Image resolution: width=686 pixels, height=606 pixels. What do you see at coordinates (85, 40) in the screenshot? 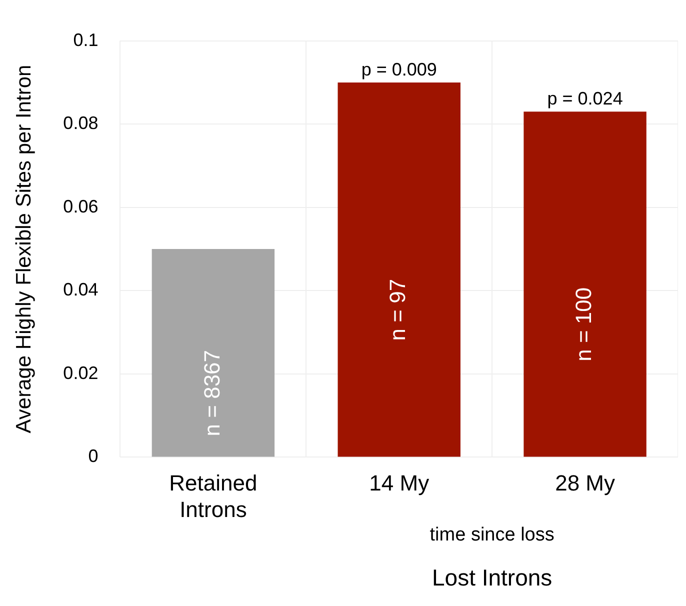
I see `y-tick-label: 0.1` at bounding box center [85, 40].